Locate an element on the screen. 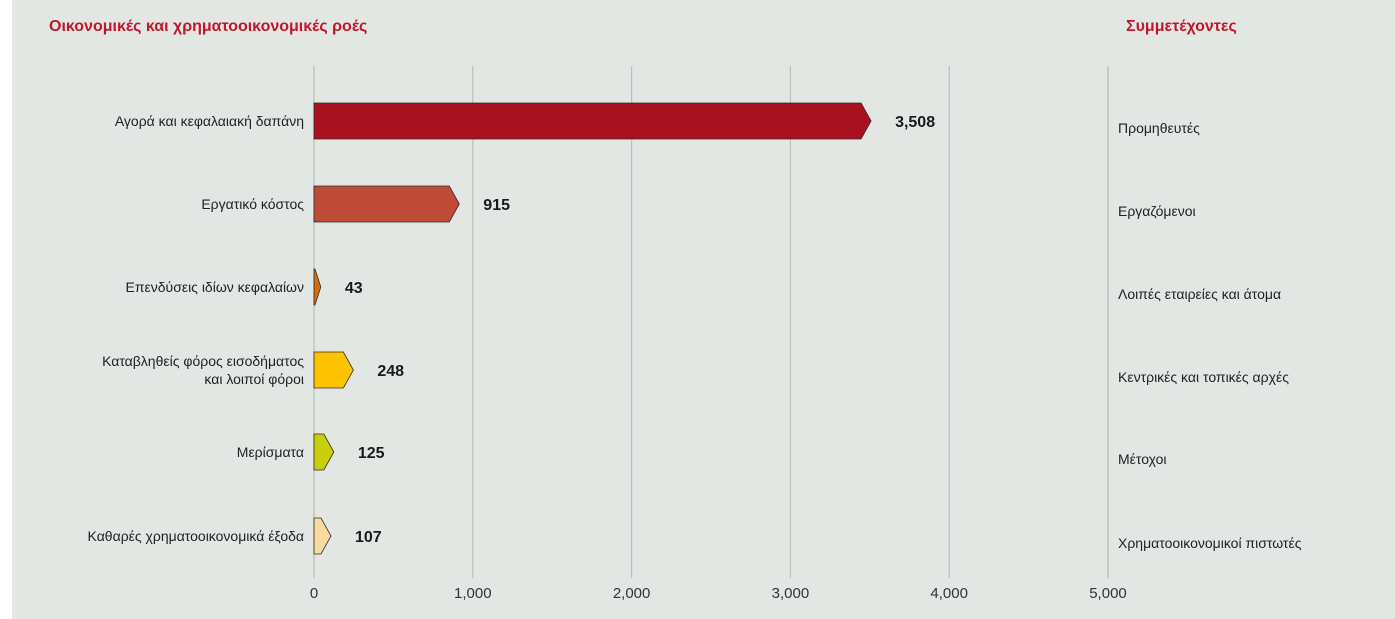 Image resolution: width=1395 pixels, height=619 pixels. data-label: 107 is located at coordinates (368, 537).